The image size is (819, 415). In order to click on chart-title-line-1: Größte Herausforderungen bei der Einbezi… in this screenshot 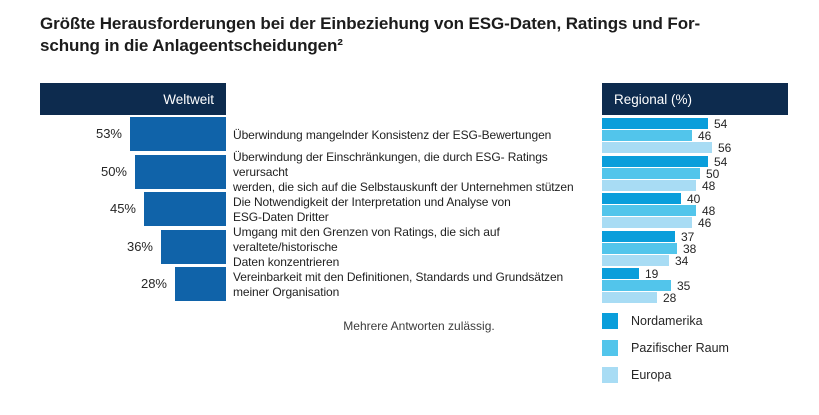, I will do `click(370, 23)`.